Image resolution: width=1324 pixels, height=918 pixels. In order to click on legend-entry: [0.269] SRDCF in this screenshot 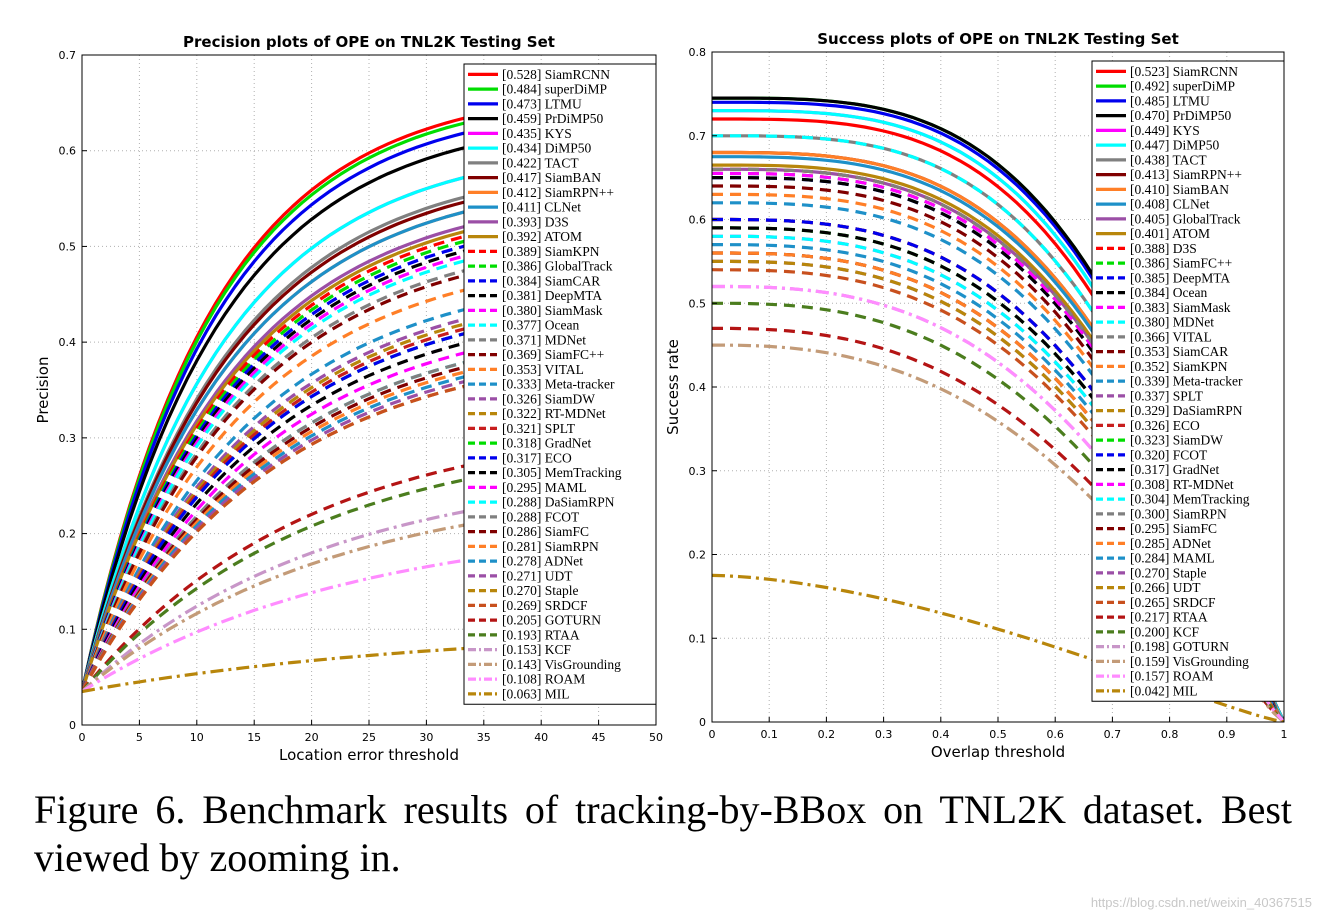, I will do `click(545, 605)`.